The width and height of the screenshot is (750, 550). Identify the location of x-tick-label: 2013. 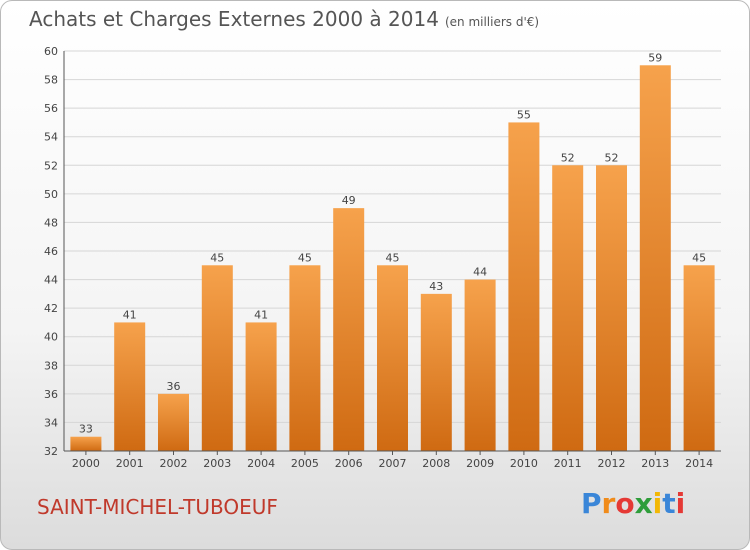
(655, 463).